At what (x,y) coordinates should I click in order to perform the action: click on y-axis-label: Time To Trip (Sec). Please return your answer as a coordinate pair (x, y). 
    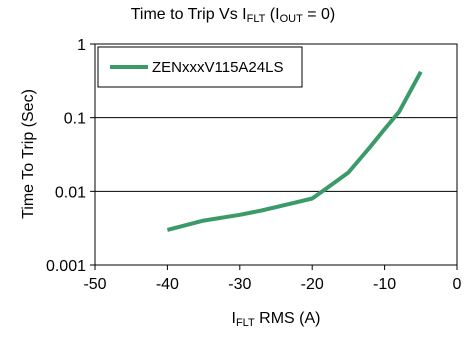
    Looking at the image, I should click on (28, 154).